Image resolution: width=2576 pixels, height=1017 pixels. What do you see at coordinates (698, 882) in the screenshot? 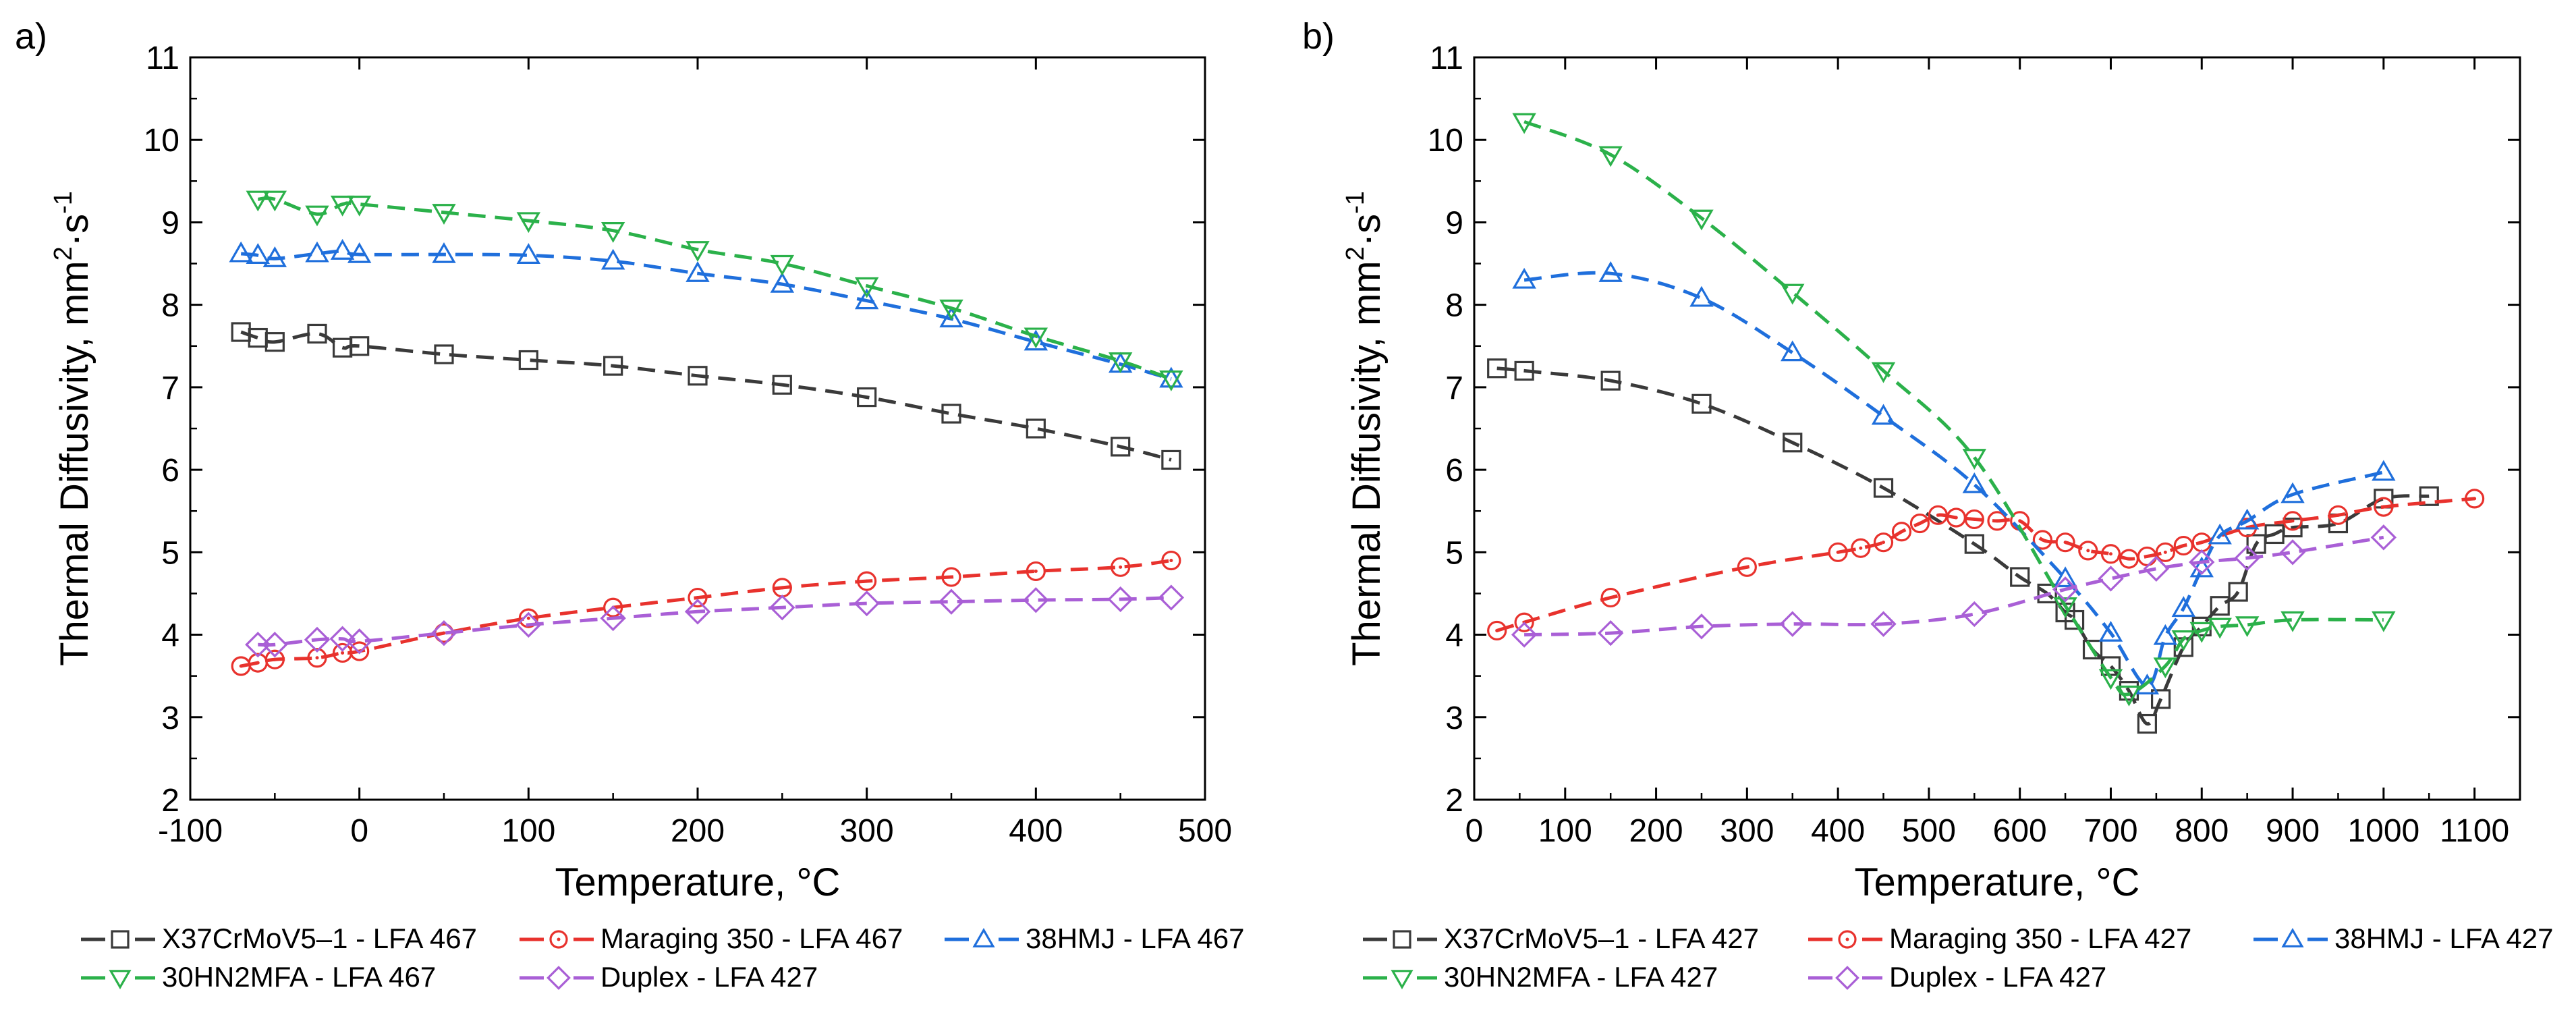
I see `x-axis-label: Temperature, °C` at bounding box center [698, 882].